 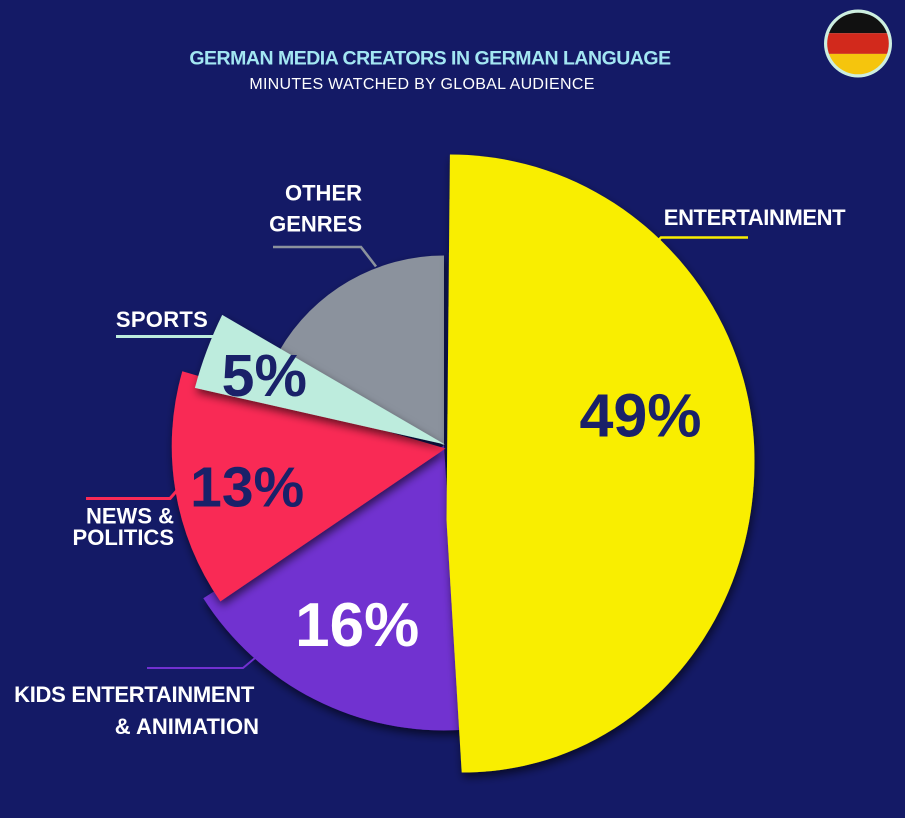 I want to click on svg-text:GERMAN MEDIA CREATORS IN GERMA: GERMAN MEDIA CREATORS IN GERMAN LANGUAGE, so click(x=430, y=59).